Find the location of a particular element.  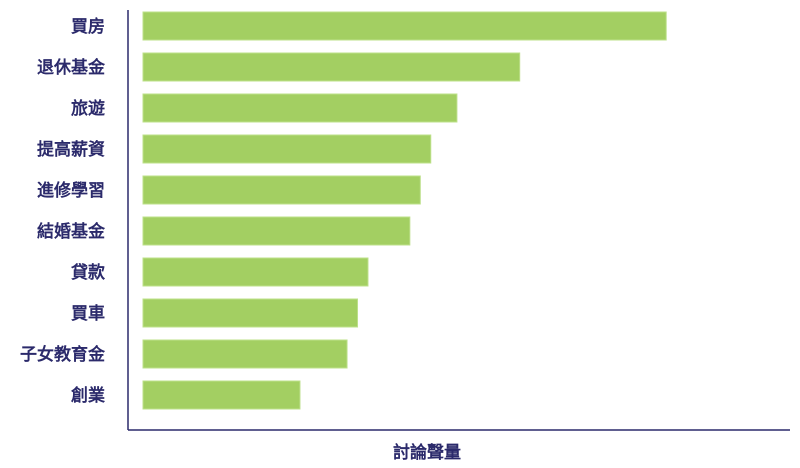

y-tick-label: 子女教育金 is located at coordinates (63, 354).